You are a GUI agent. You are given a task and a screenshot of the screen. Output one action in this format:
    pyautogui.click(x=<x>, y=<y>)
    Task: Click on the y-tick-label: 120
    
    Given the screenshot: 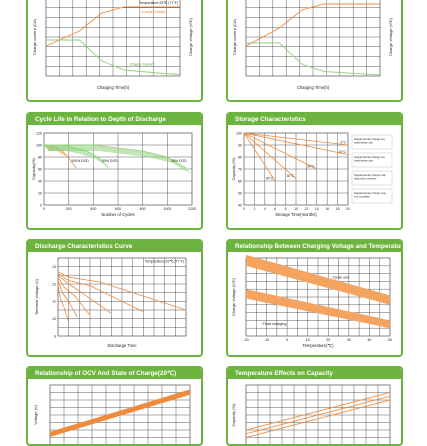 What is the action you would take?
    pyautogui.click(x=39, y=133)
    